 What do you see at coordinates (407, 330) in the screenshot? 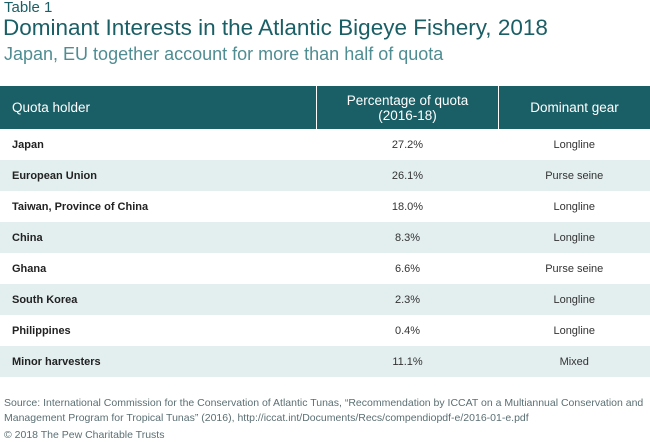
I see `cell-percentage: 0.4%` at bounding box center [407, 330].